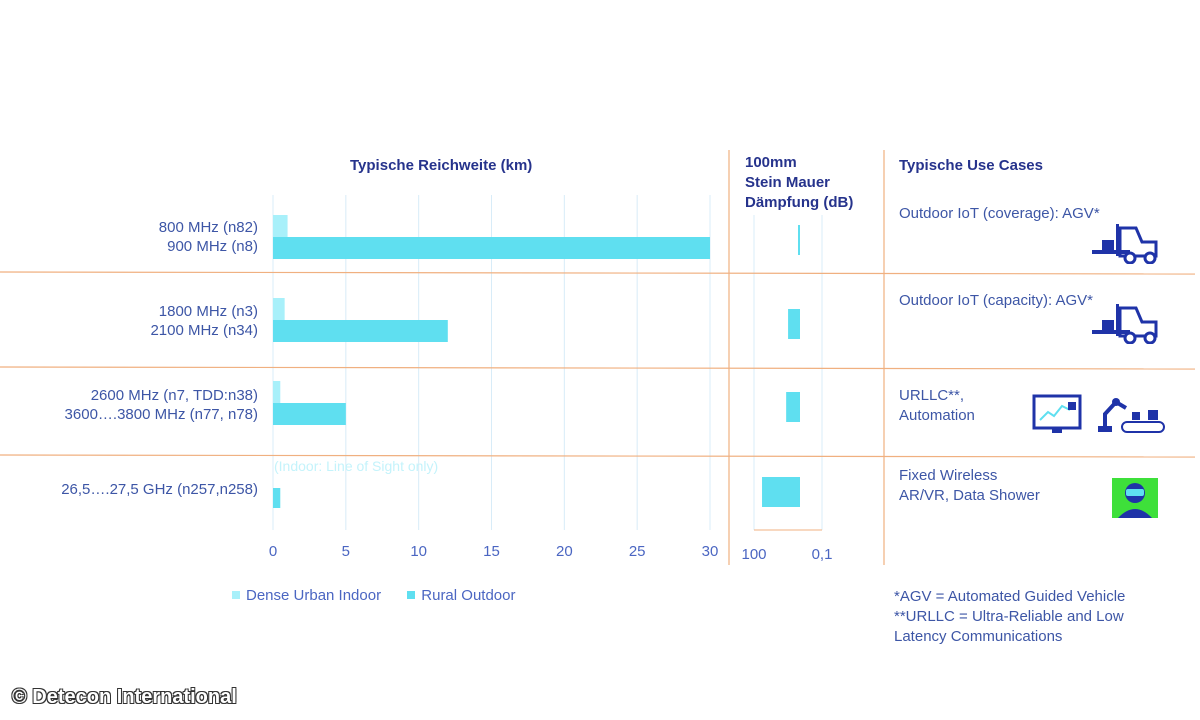  What do you see at coordinates (159, 489) in the screenshot?
I see `band-label-4: 26,5….27,5 GHz (n257,n258)` at bounding box center [159, 489].